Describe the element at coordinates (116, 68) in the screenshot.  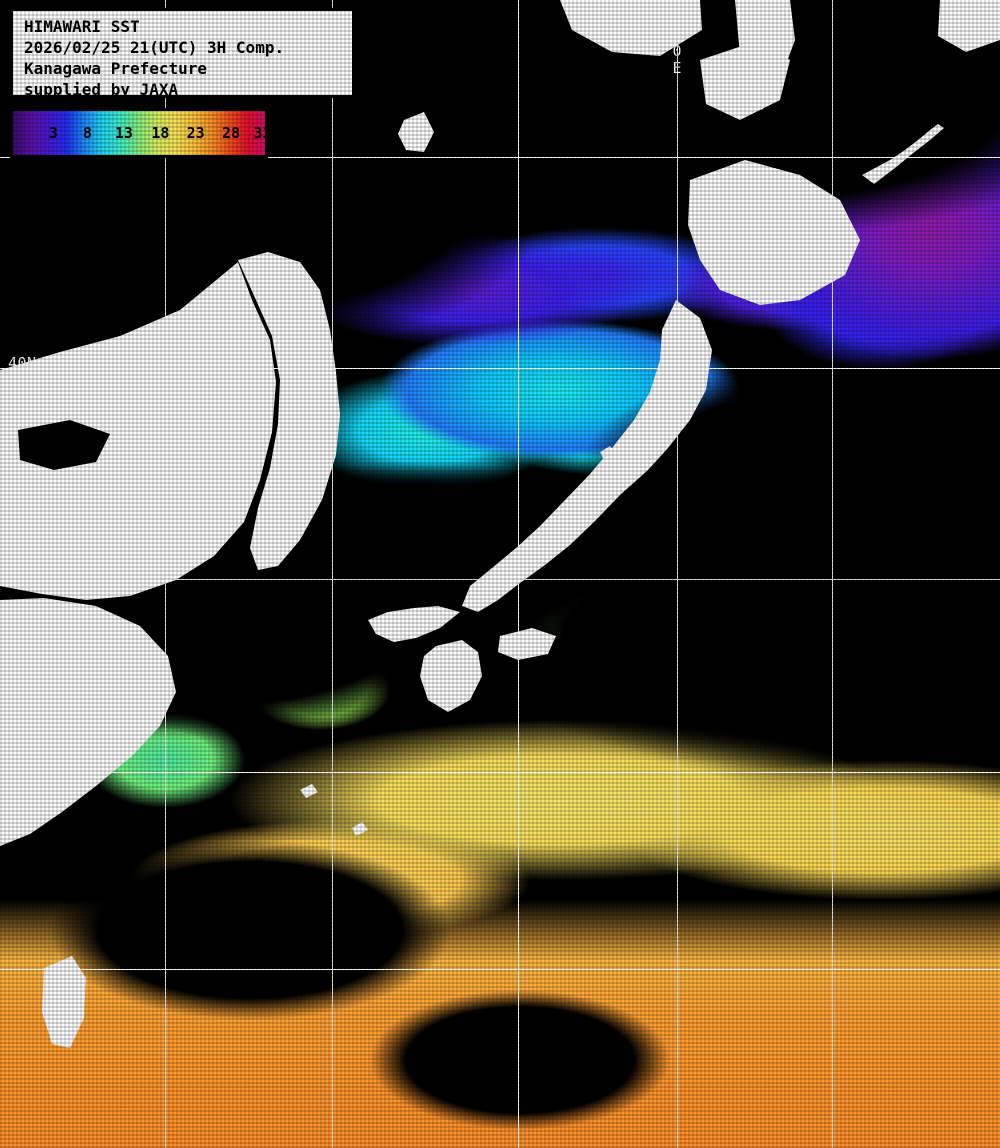
I see `title-line-region: Kanagawa Prefecture` at that location.